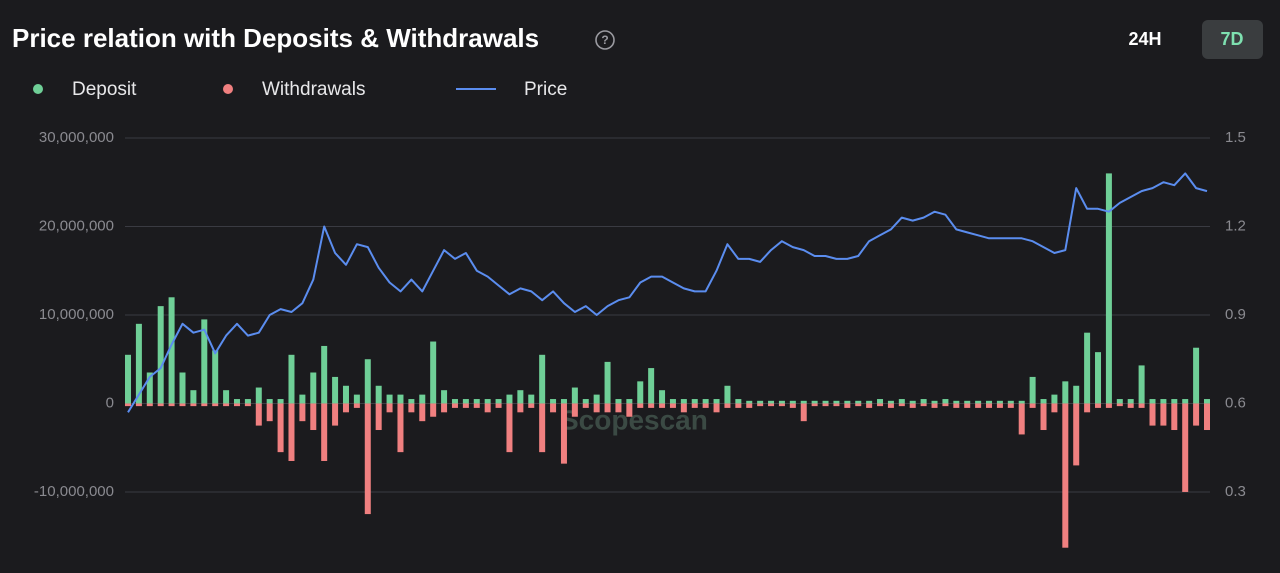 The height and width of the screenshot is (573, 1280). I want to click on range-7d: 7D, so click(1232, 39).